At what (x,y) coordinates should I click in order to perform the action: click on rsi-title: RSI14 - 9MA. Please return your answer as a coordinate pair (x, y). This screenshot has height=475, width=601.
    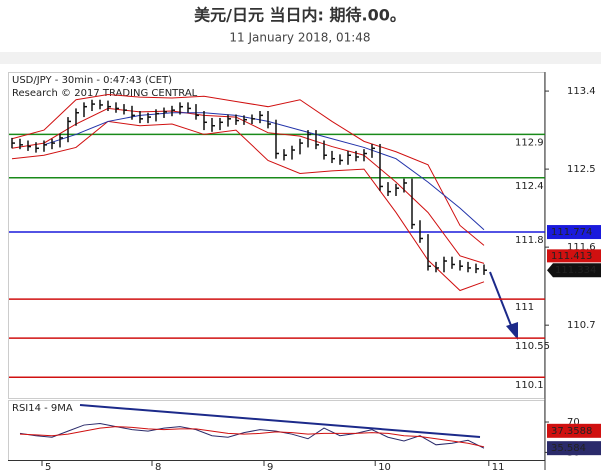
    Looking at the image, I should click on (42, 408).